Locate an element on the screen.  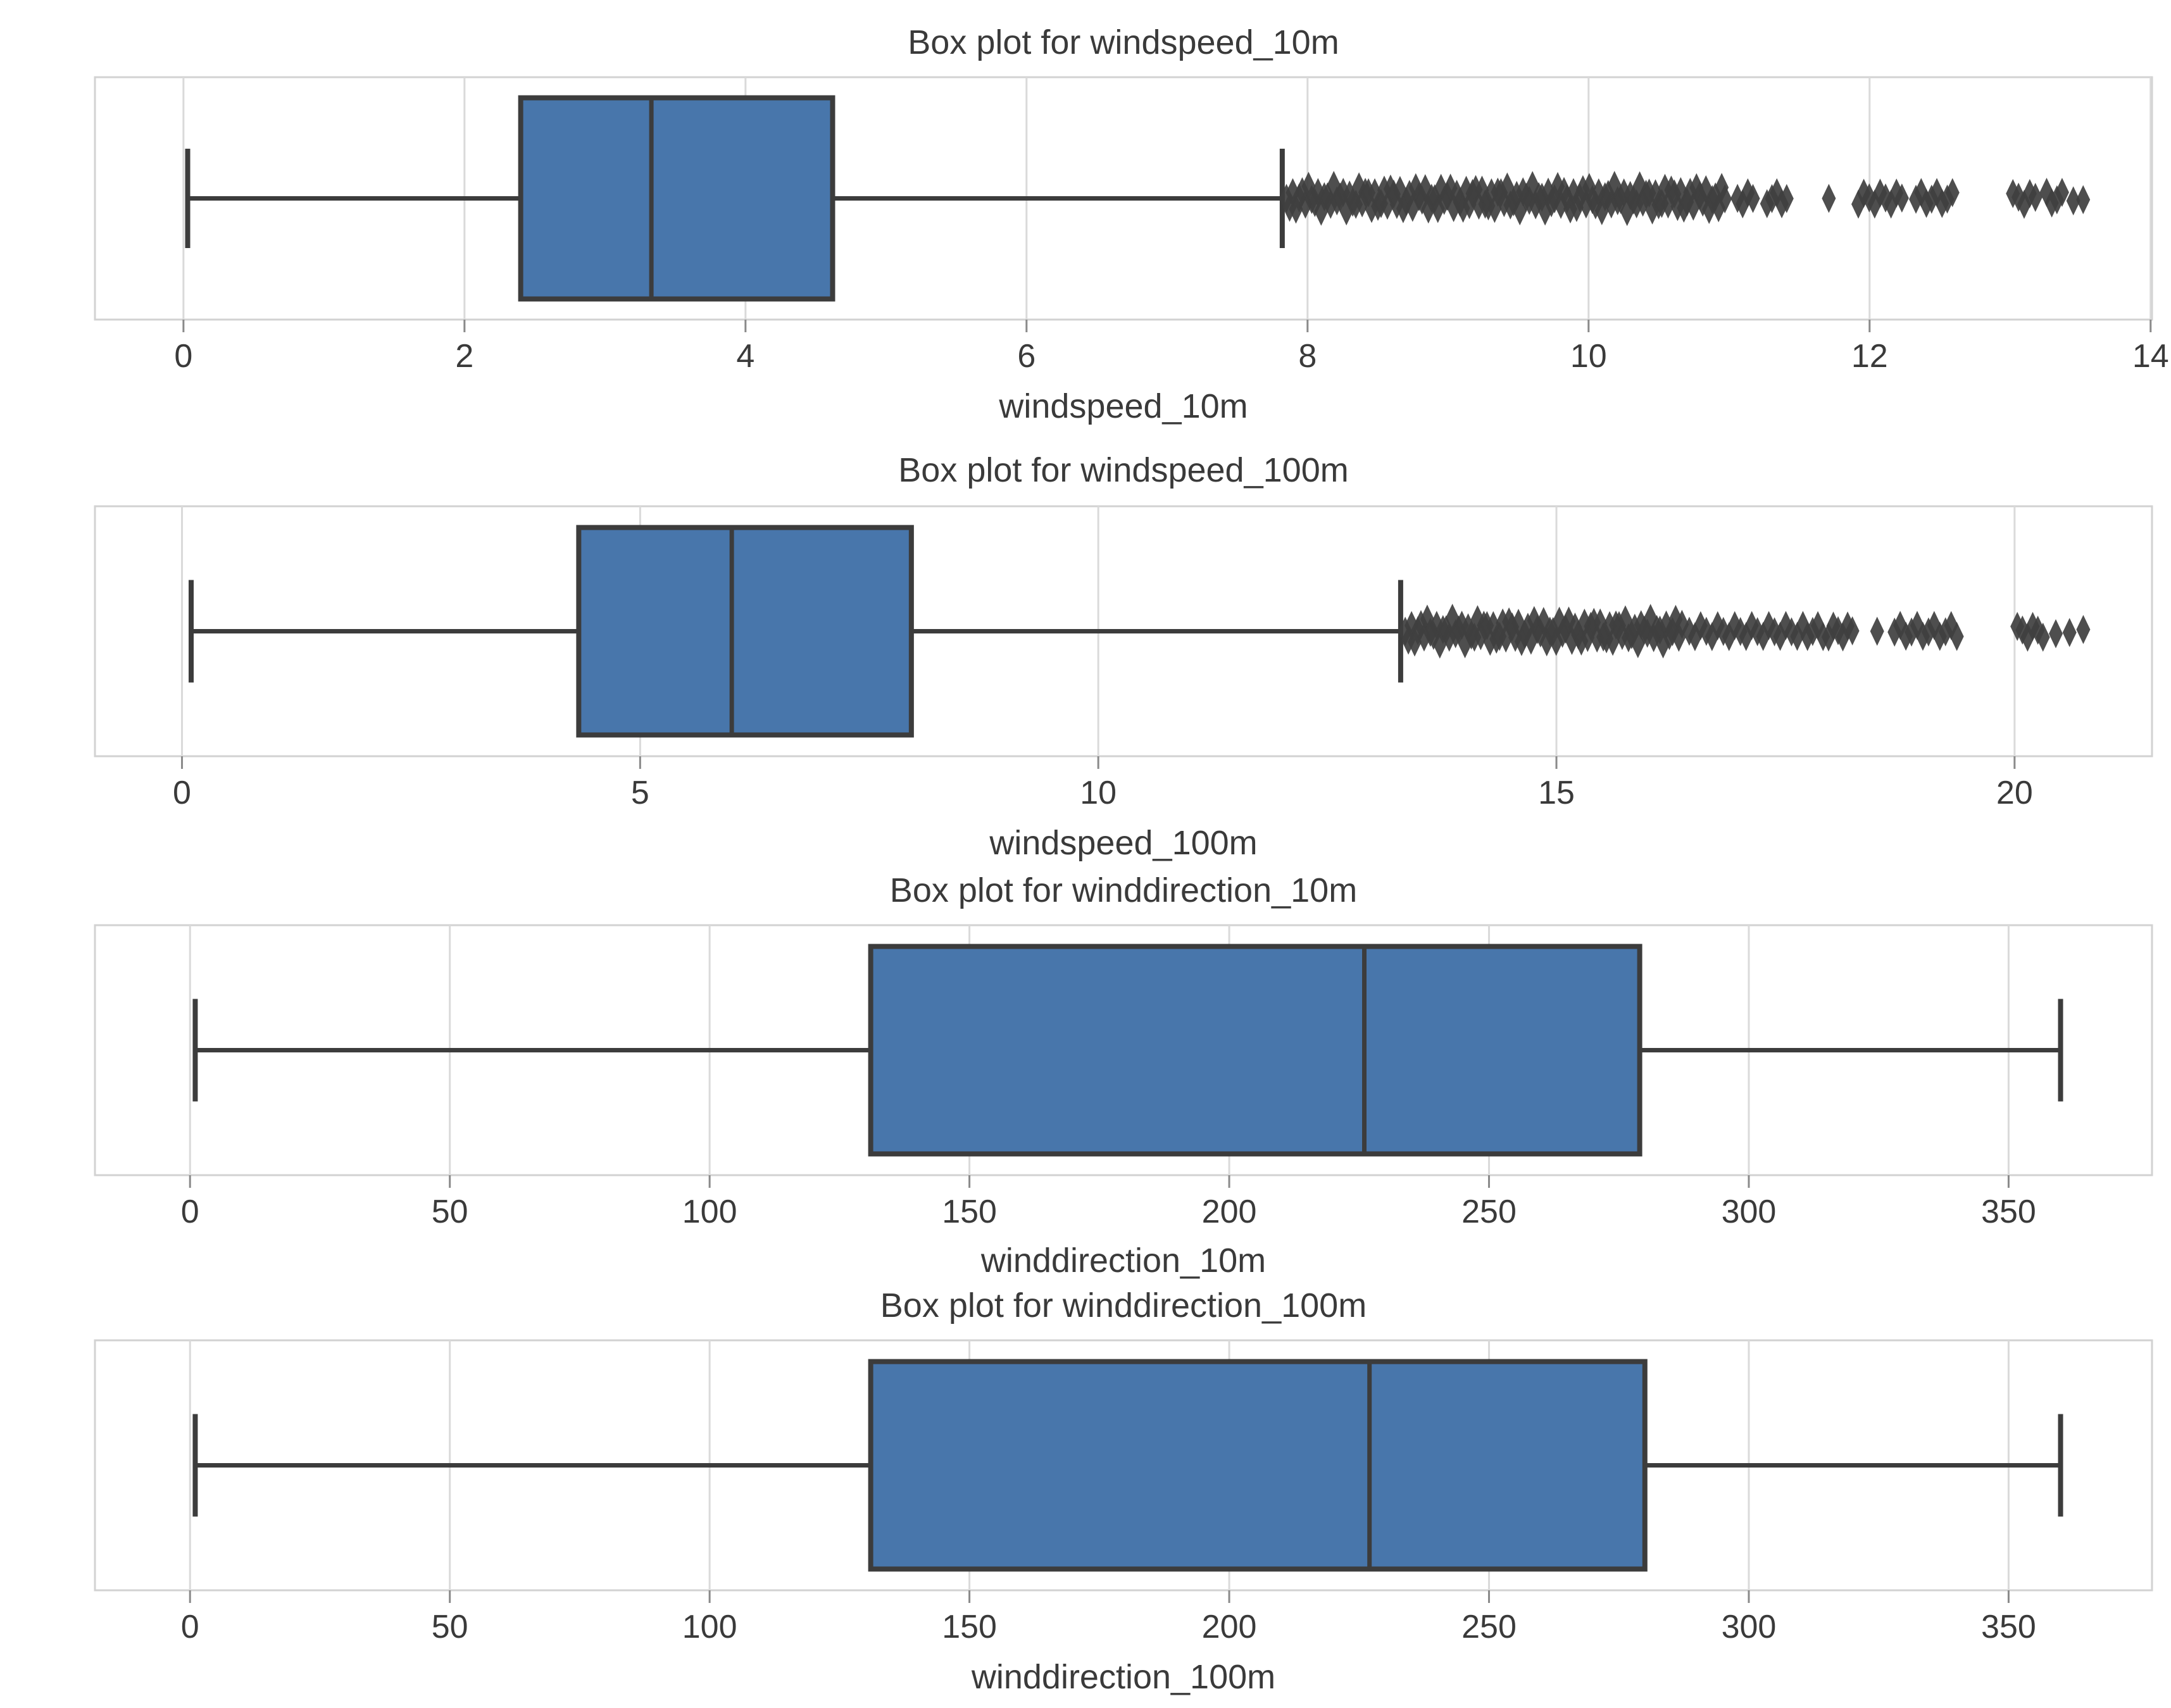
xlabel-windspeed-100m: windspeed_100m is located at coordinates (1123, 843).